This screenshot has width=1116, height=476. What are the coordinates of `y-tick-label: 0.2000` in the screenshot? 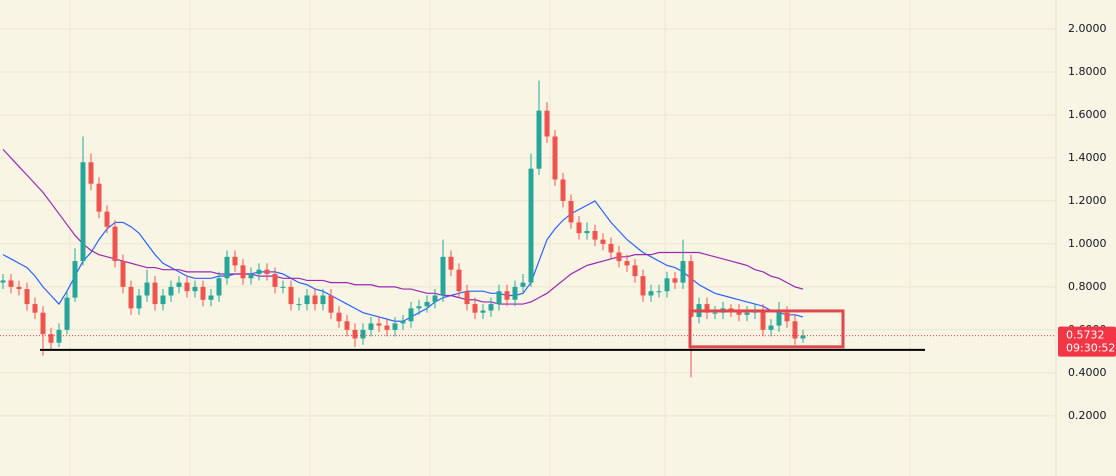 It's located at (1087, 415).